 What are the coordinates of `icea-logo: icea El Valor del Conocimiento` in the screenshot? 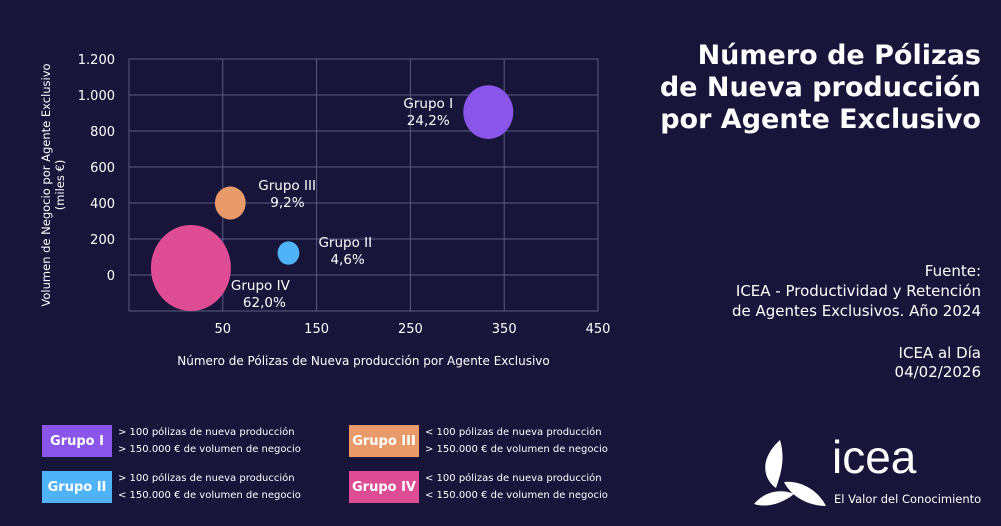 It's located at (870, 472).